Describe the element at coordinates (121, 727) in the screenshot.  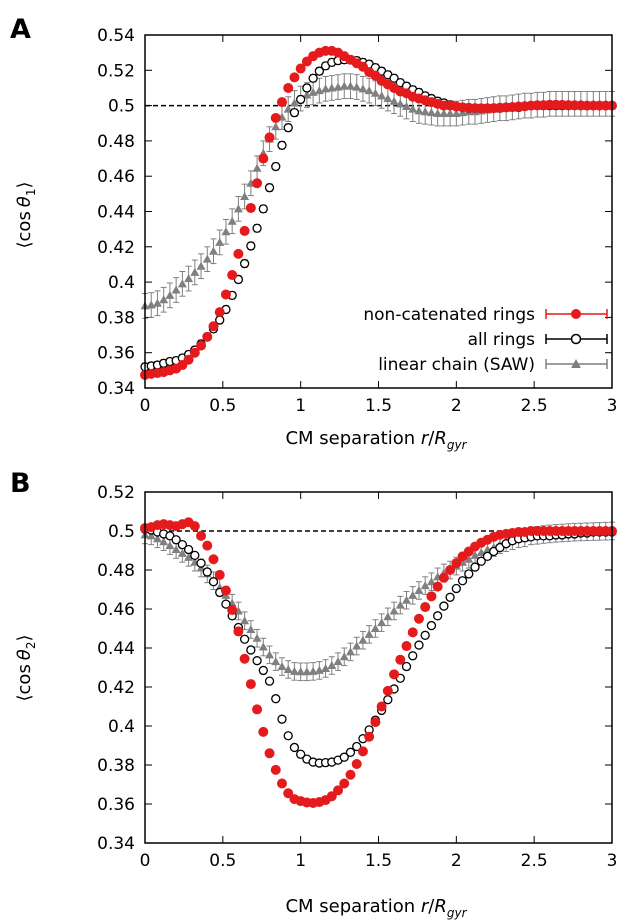
I see `y-tick-label: 0.4` at that location.